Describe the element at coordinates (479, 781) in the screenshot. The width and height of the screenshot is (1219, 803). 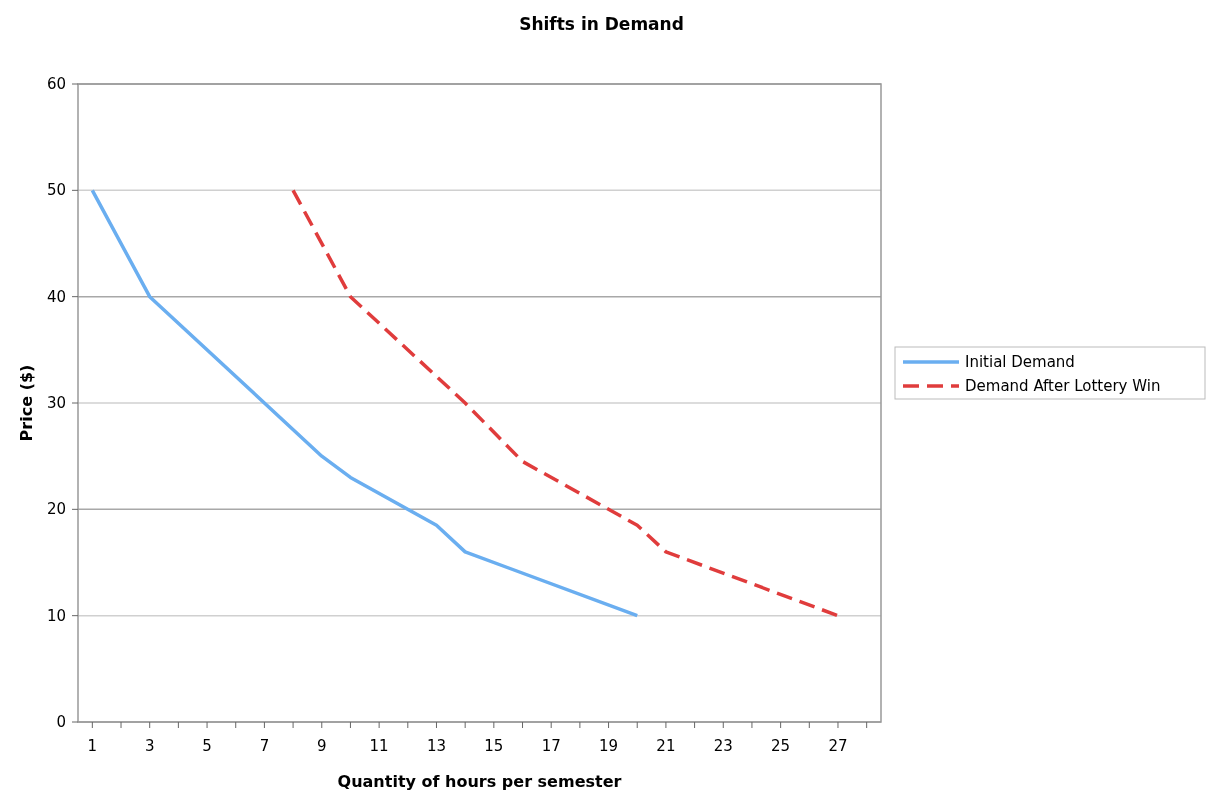
I see `x-axis-title: Quantity of hours per semester` at that location.